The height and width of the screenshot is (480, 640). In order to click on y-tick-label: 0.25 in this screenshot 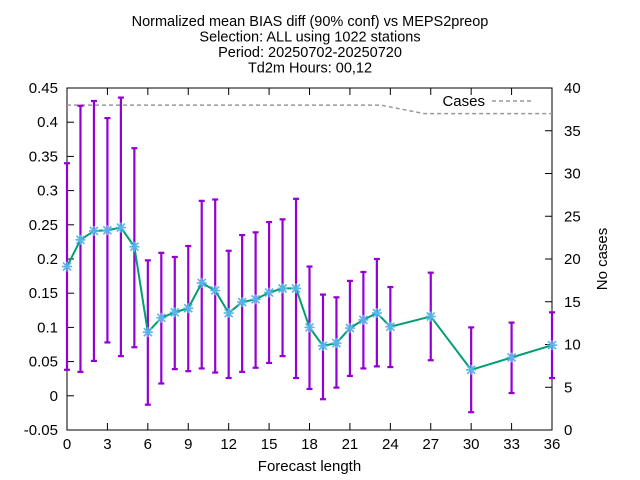, I will do `click(43, 225)`.